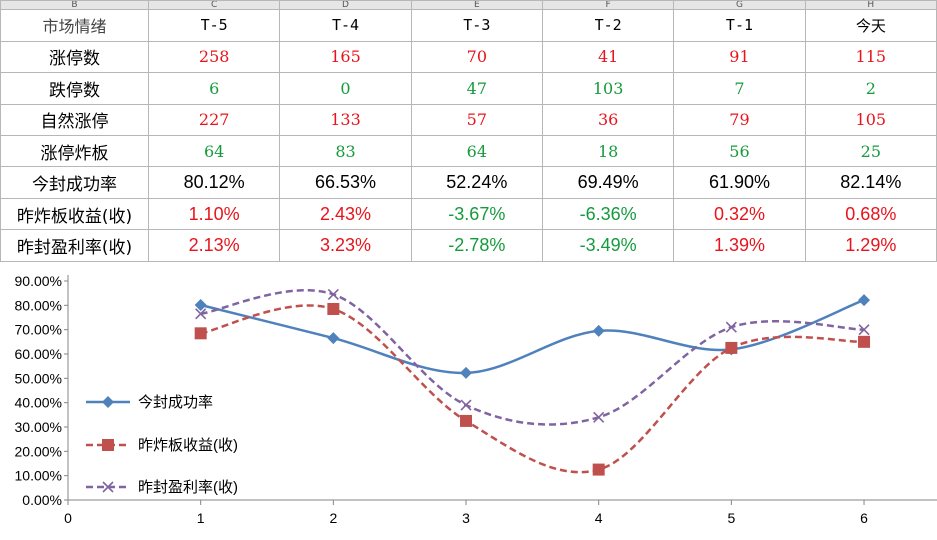 The width and height of the screenshot is (937, 540). Describe the element at coordinates (476, 120) in the screenshot. I see `table-cell: 57` at that location.